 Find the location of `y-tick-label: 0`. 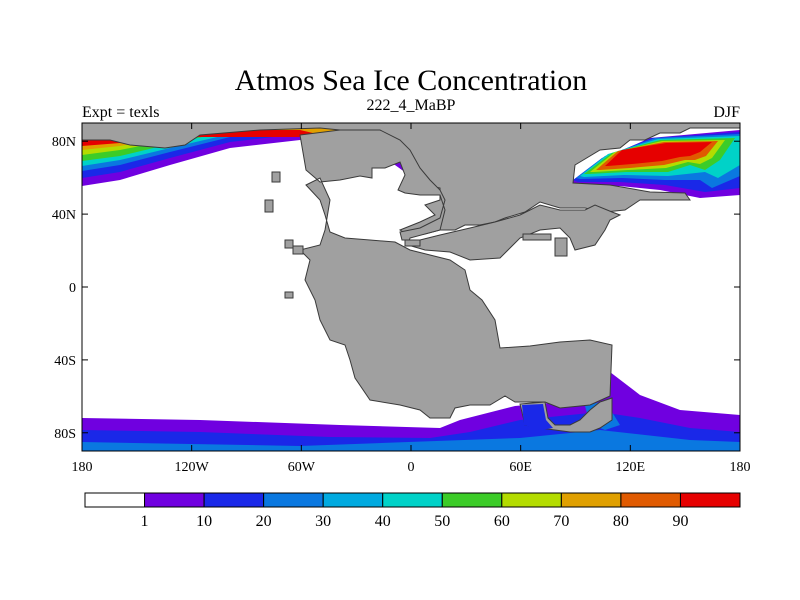

y-tick-label: 0 is located at coordinates (72, 288).